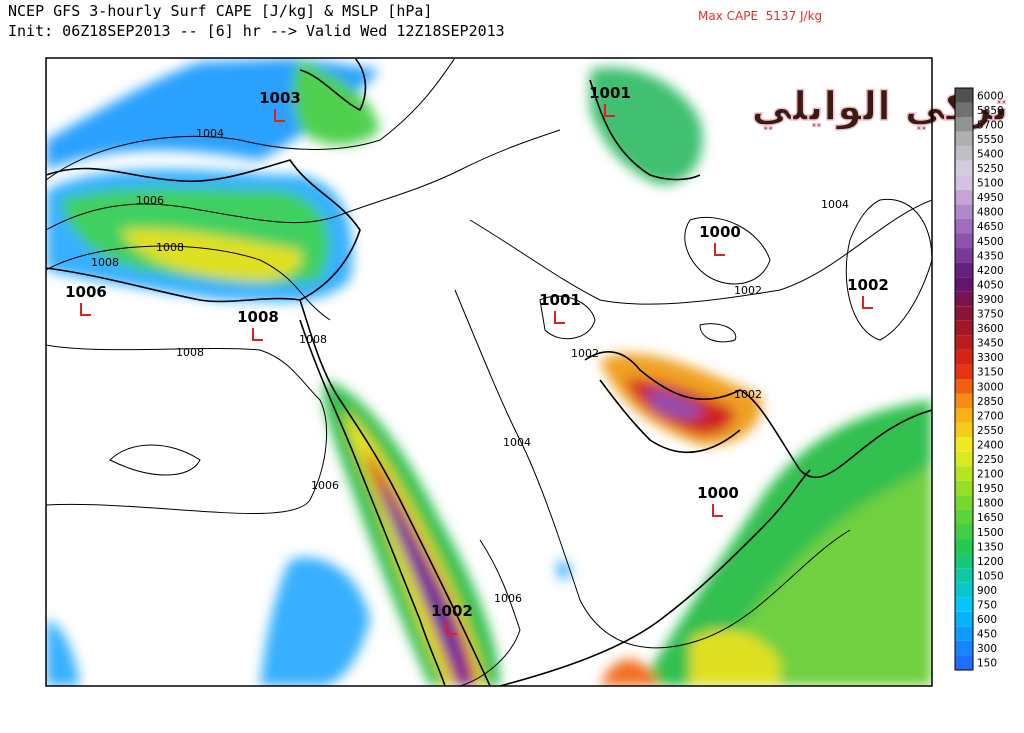 This screenshot has width=1024, height=733. What do you see at coordinates (990, 227) in the screenshot?
I see `colorbar-label: 4650` at bounding box center [990, 227].